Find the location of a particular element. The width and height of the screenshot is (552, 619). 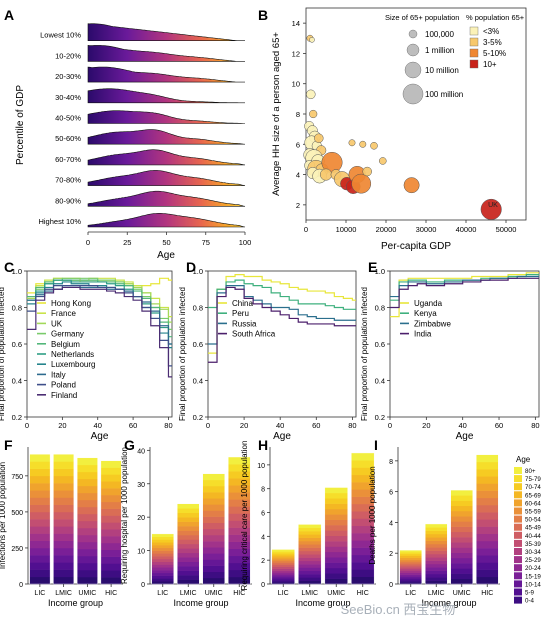

y-tick-label: 6 is located at coordinates (298, 144).